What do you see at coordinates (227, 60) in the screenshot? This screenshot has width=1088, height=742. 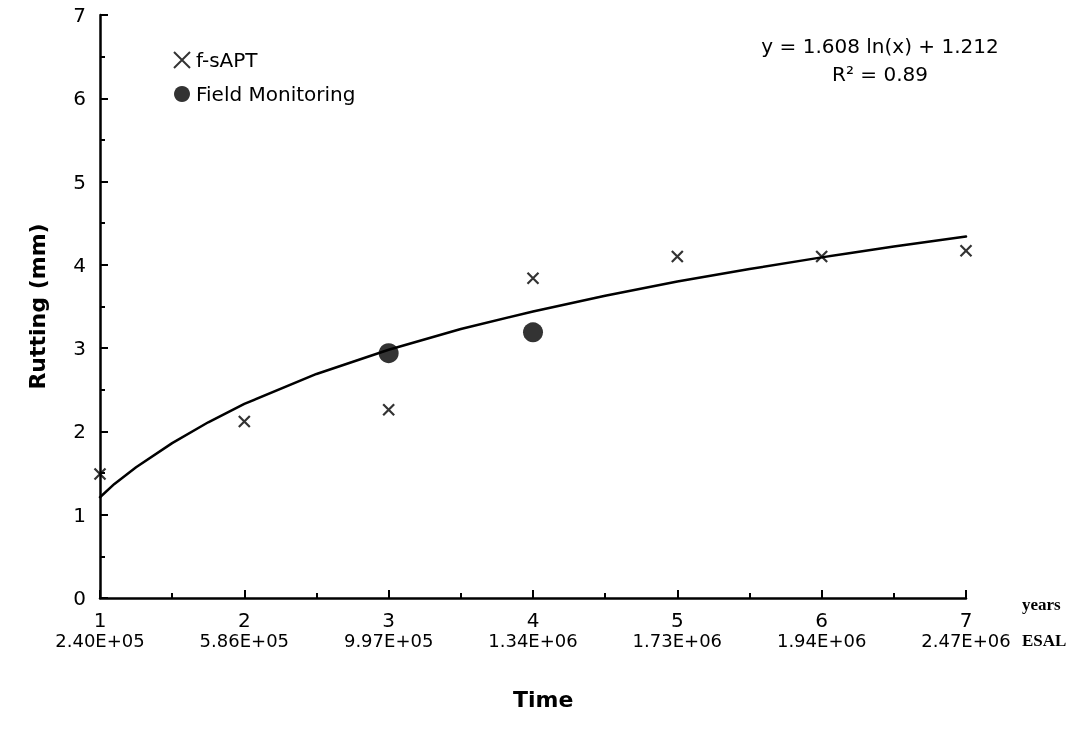 I see `legend-label: f-sAPT` at bounding box center [227, 60].